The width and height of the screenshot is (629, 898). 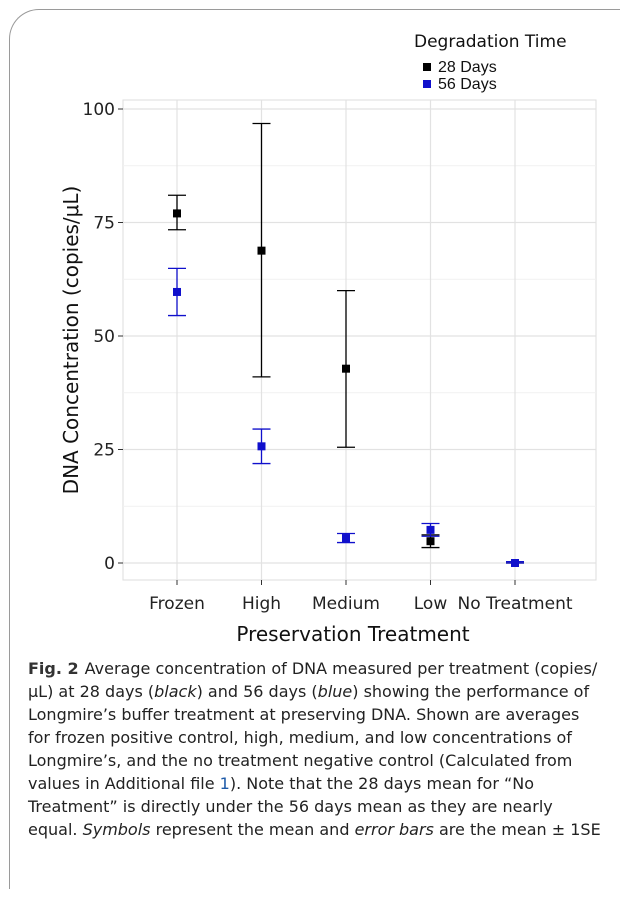 I want to click on y-tick-label: 25, so click(x=104, y=451).